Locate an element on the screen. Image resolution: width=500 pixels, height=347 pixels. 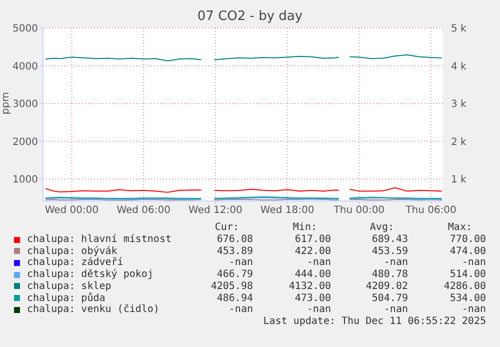
text: 444.00 is located at coordinates (312, 274).